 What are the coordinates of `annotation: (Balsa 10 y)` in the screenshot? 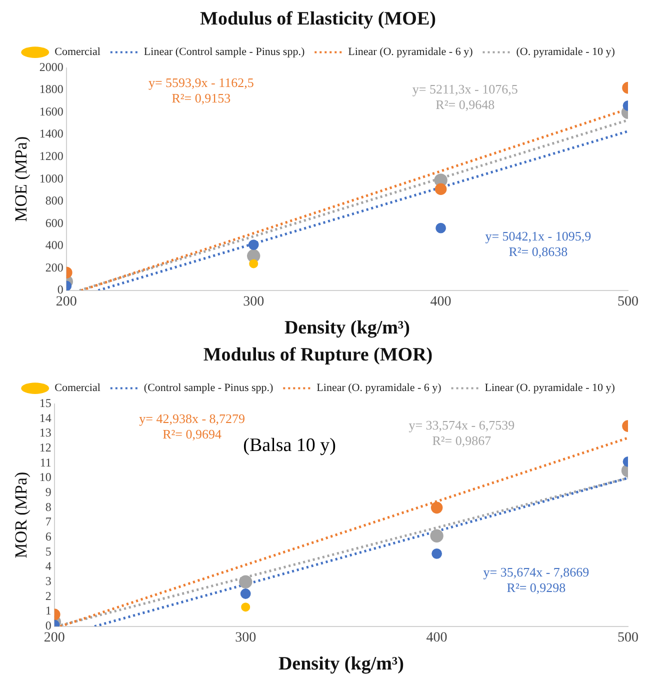 It's located at (289, 445).